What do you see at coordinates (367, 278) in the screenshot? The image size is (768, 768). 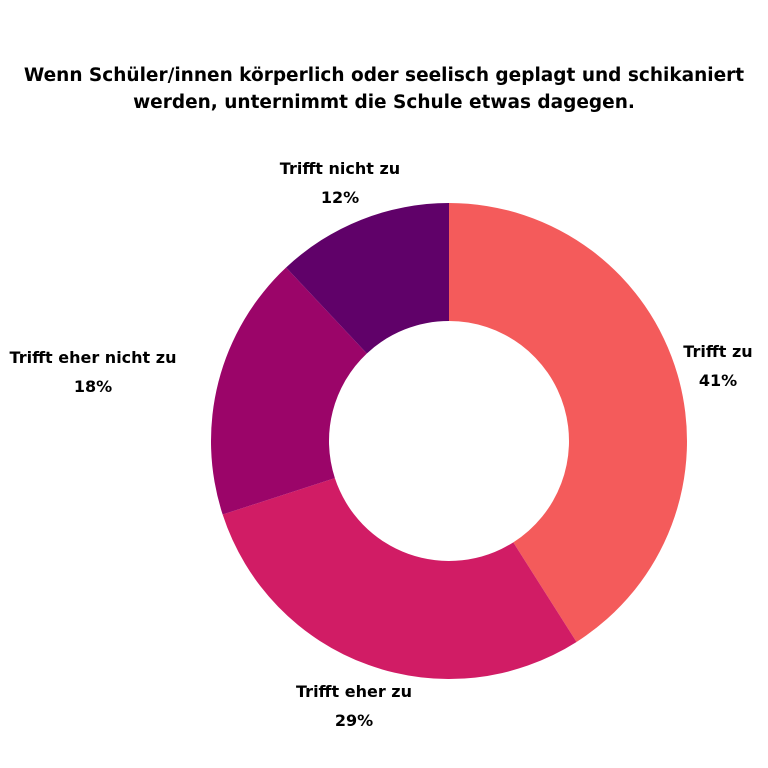 I see `donut-slice-trifft-nicht-zu` at bounding box center [367, 278].